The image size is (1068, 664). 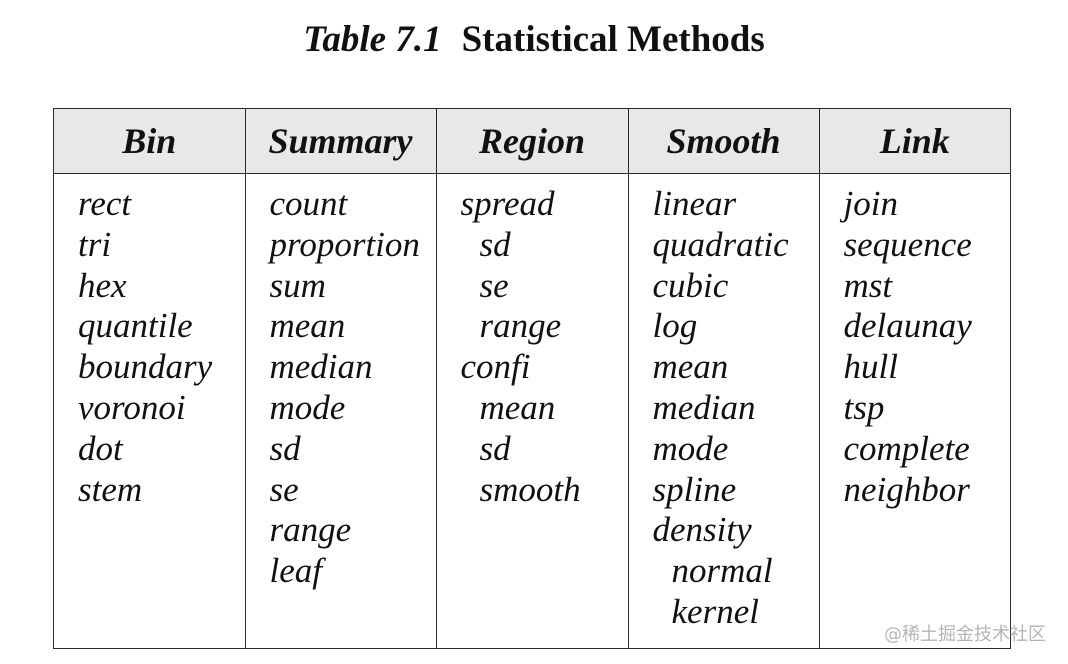 I want to click on method-item: smooth, so click(x=530, y=489).